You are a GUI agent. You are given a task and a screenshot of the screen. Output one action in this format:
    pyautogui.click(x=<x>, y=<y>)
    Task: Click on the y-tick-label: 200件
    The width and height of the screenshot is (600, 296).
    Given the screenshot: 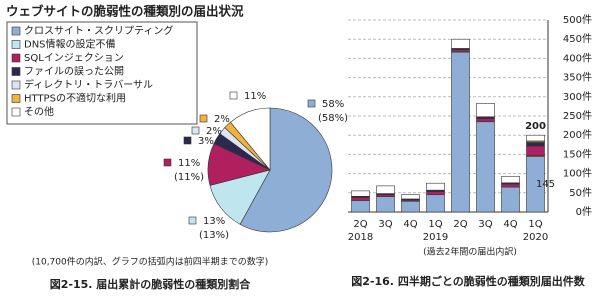 What is the action you would take?
    pyautogui.click(x=577, y=135)
    